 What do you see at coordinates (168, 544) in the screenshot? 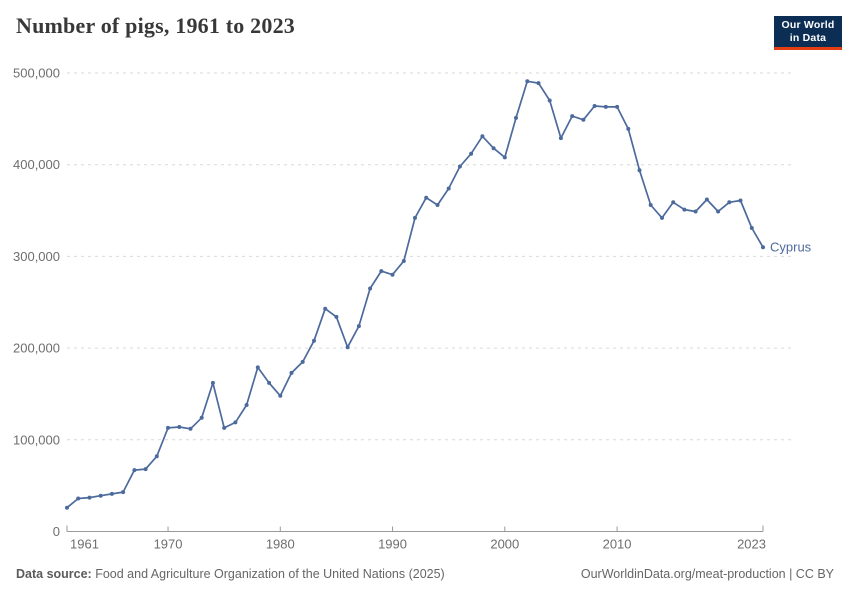
I see `x-tick-label: 1970` at bounding box center [168, 544].